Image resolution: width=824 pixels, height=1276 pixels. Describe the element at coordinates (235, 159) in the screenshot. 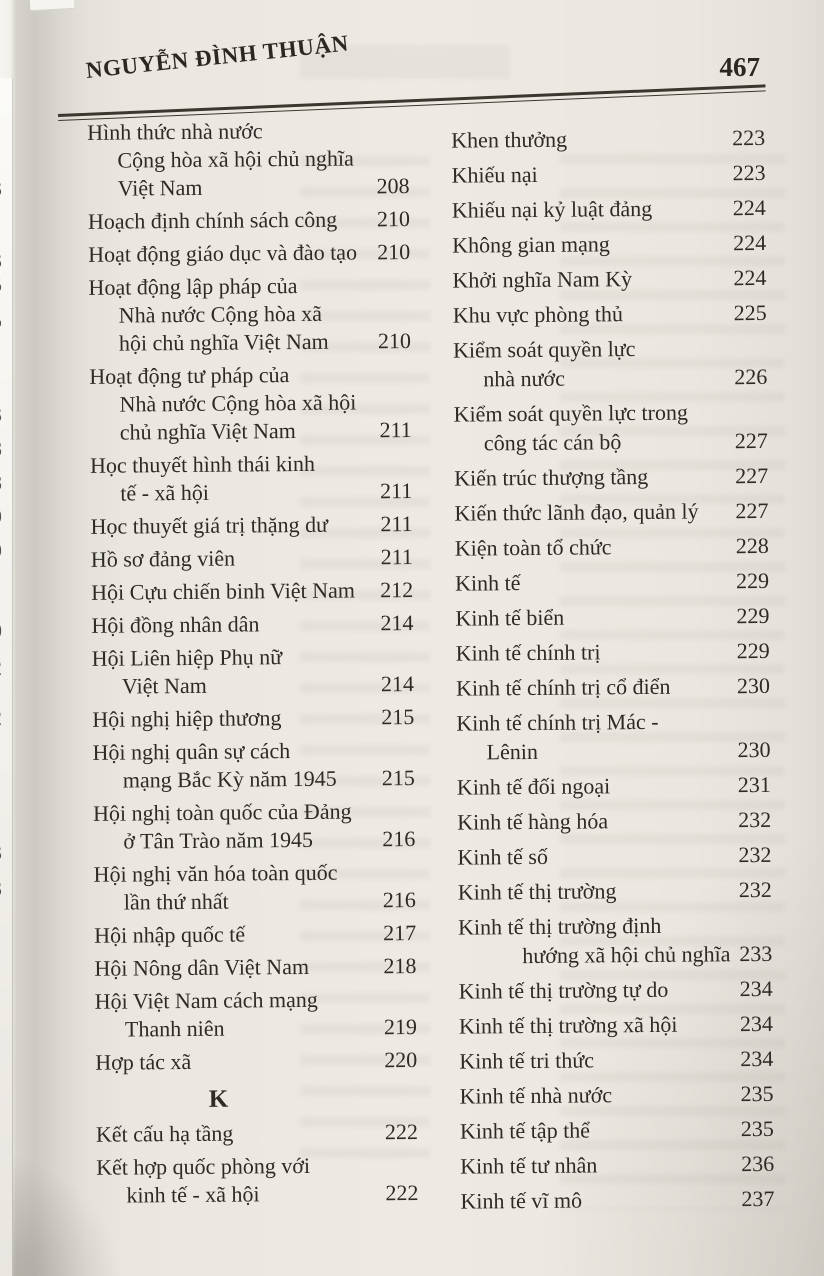

I see `entry-text: Cộng hòa xã hội chủ nghĩa` at that location.